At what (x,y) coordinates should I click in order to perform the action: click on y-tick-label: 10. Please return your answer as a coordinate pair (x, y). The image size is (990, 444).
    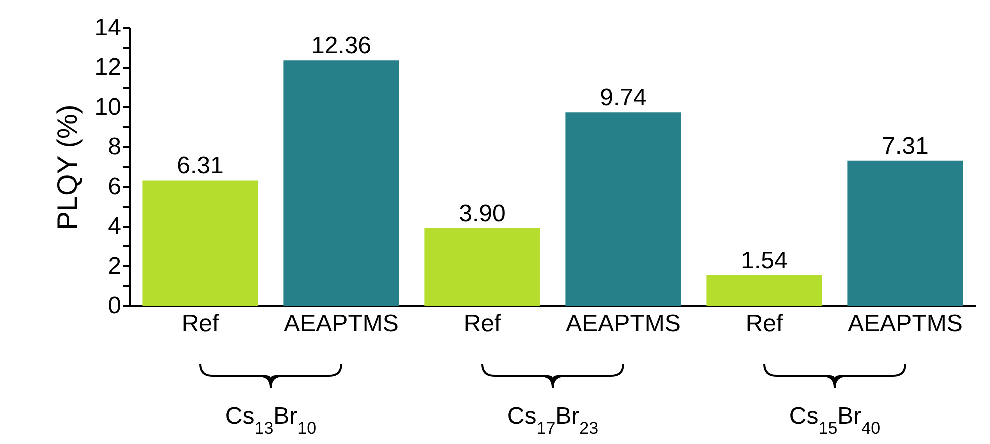
    Looking at the image, I should click on (108, 107).